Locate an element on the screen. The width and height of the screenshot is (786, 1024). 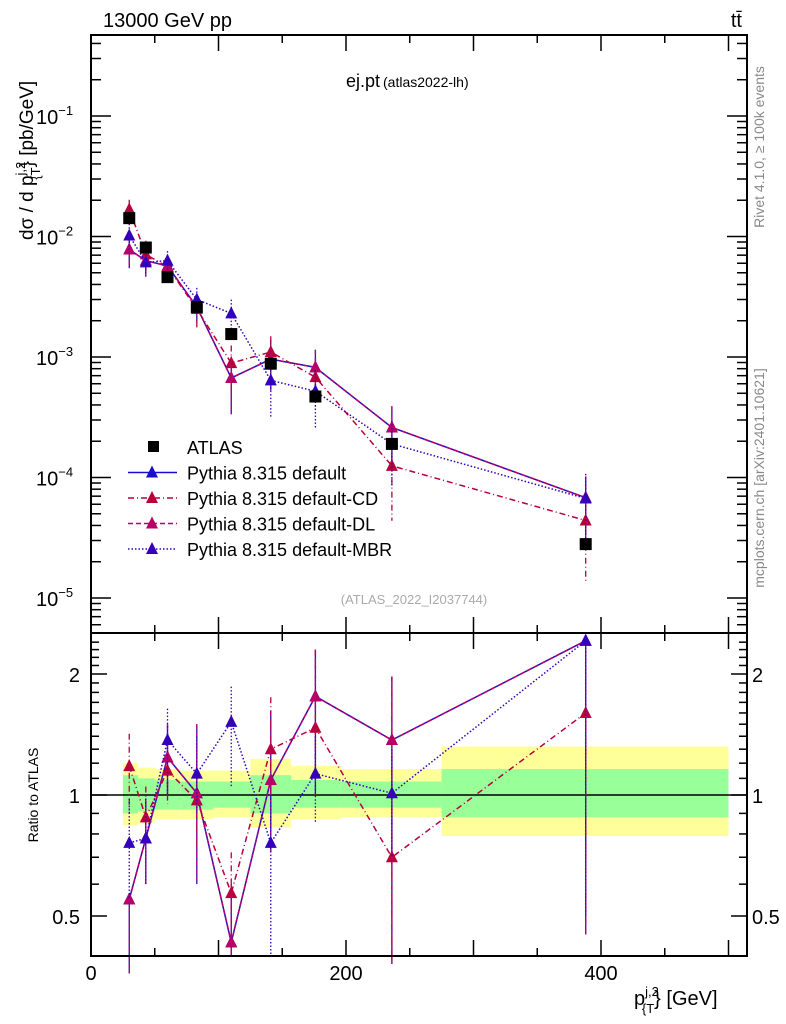
y-tick-label: 10⁻⁵ is located at coordinates (54, 598).